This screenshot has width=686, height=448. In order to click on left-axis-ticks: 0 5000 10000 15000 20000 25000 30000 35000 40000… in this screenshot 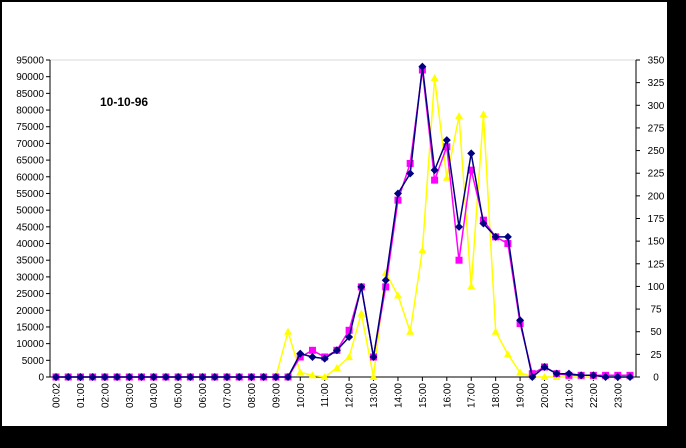, I will do `click(33, 220)`.